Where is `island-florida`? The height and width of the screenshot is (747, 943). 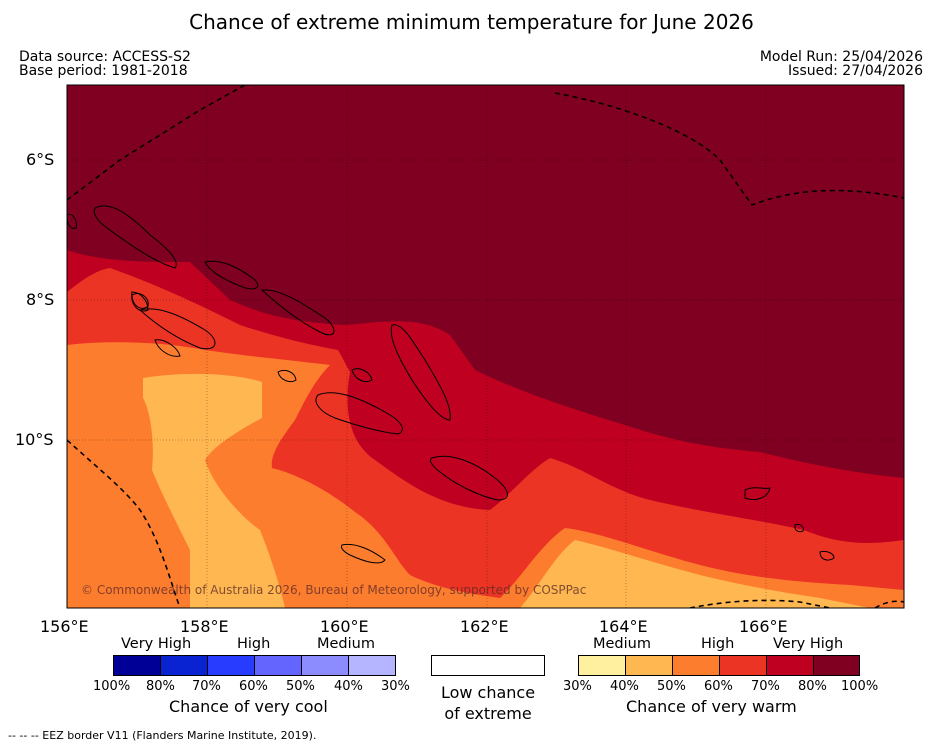
island-florida is located at coordinates (362, 375).